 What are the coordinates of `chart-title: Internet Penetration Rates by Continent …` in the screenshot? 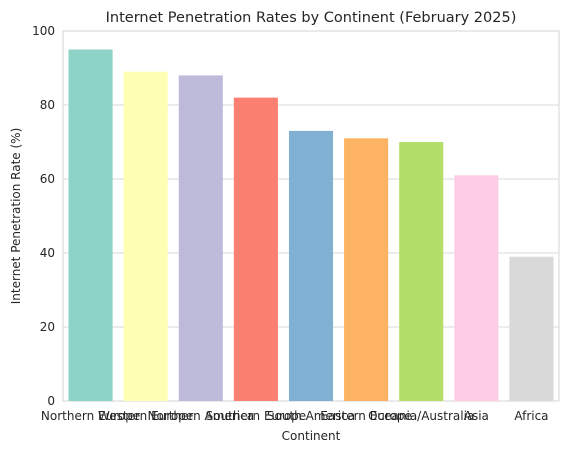 It's located at (311, 18).